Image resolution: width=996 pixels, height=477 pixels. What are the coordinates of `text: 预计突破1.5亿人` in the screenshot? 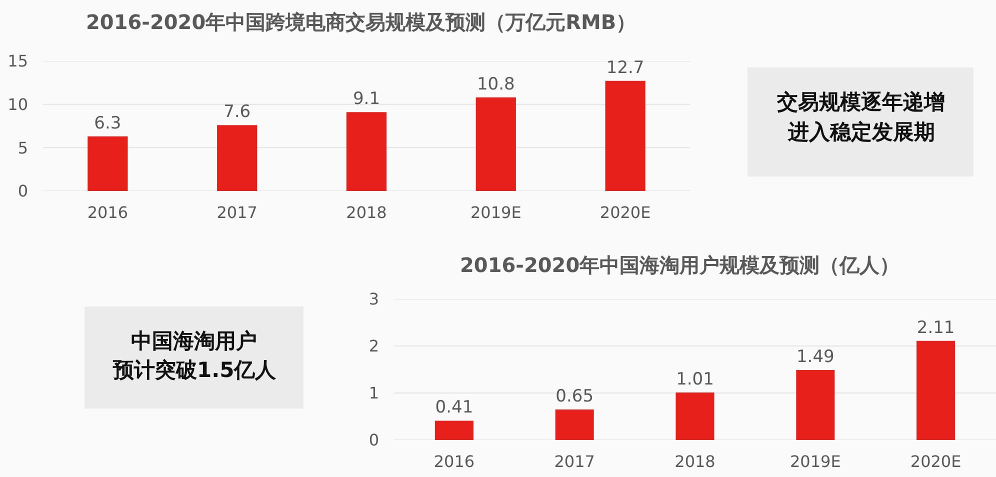 It's located at (195, 370).